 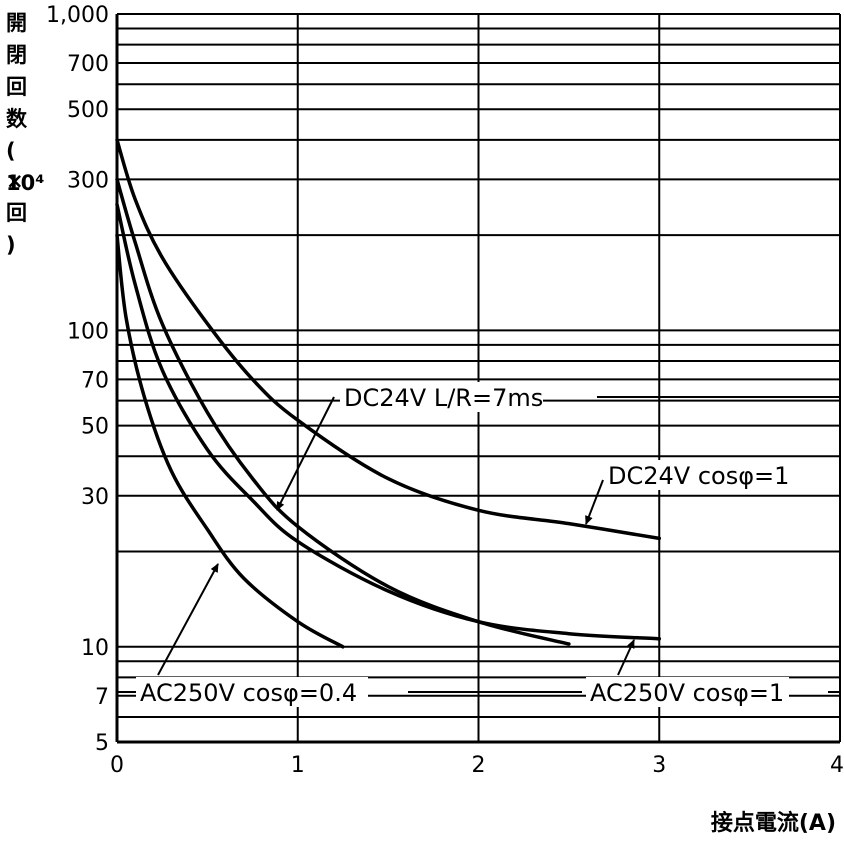 I want to click on y-tick-label: 50, so click(x=95, y=427).